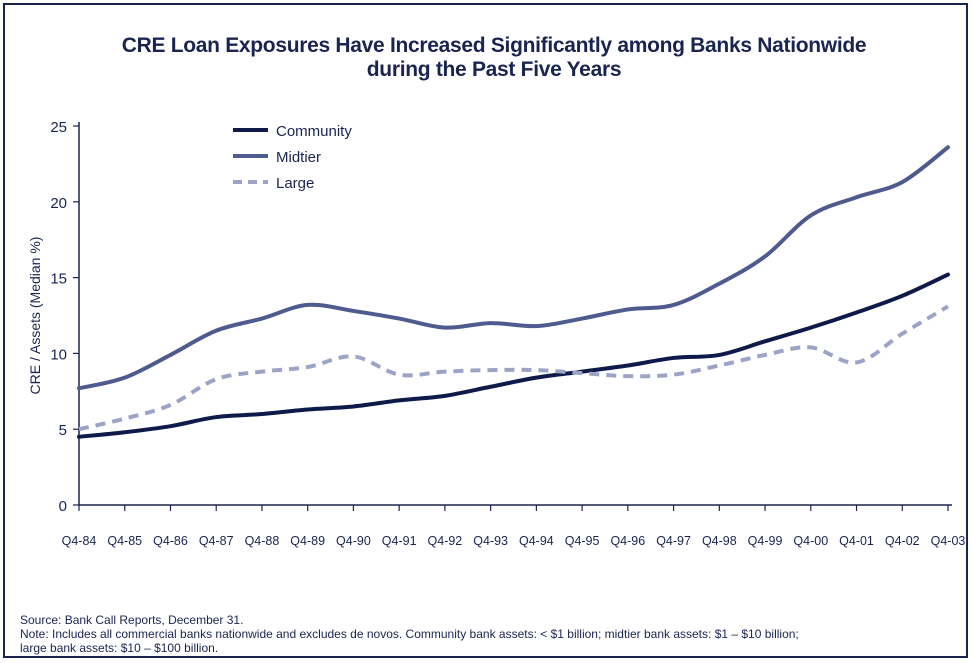  I want to click on x-tick-label: Q4-84, so click(79, 541).